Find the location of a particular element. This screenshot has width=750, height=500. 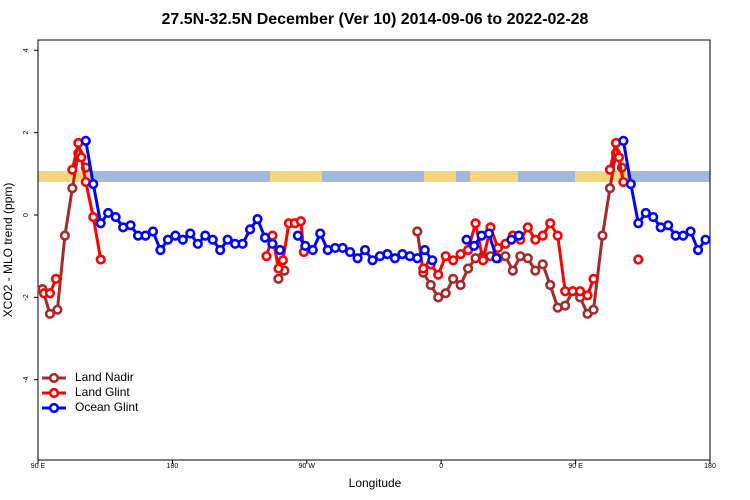

legend-label: Land Nadir is located at coordinates (104, 377).